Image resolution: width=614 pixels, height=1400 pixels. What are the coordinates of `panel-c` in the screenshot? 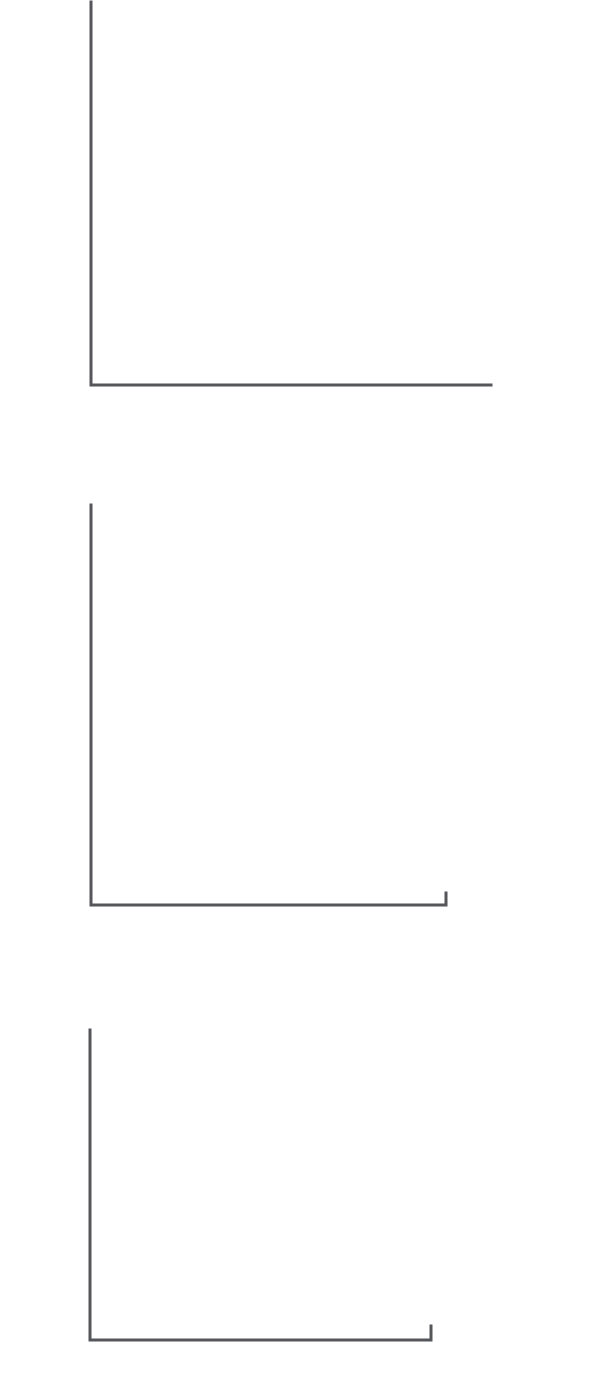 It's located at (260, 1185).